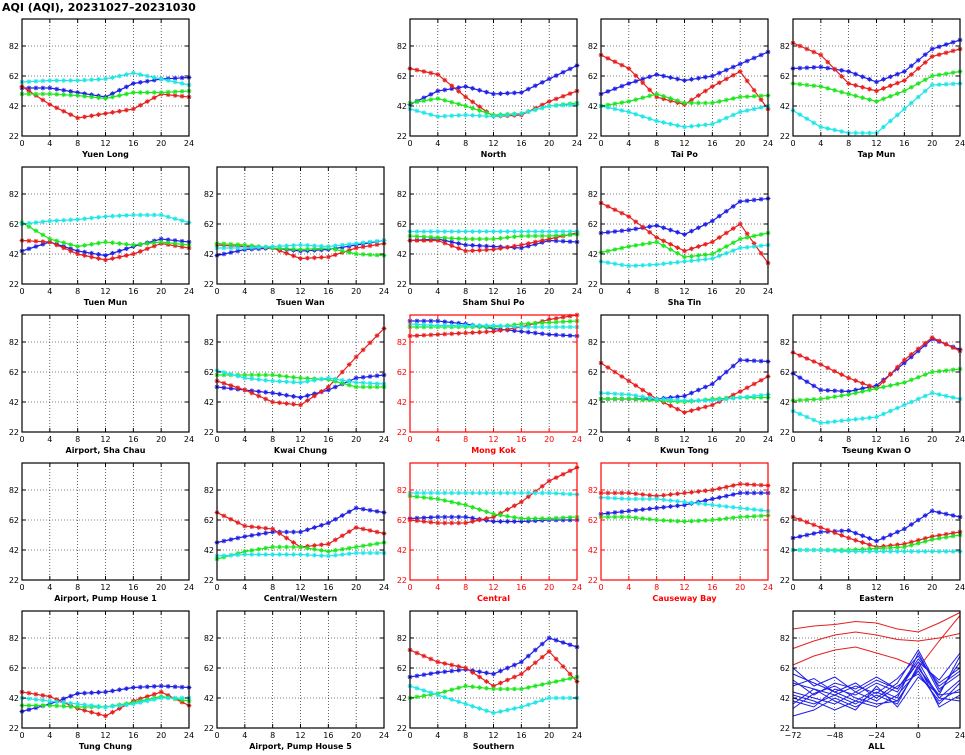 Image resolution: width=965 pixels, height=755 pixels. Describe the element at coordinates (684, 154) in the screenshot. I see `station-label: Tai Po` at that location.